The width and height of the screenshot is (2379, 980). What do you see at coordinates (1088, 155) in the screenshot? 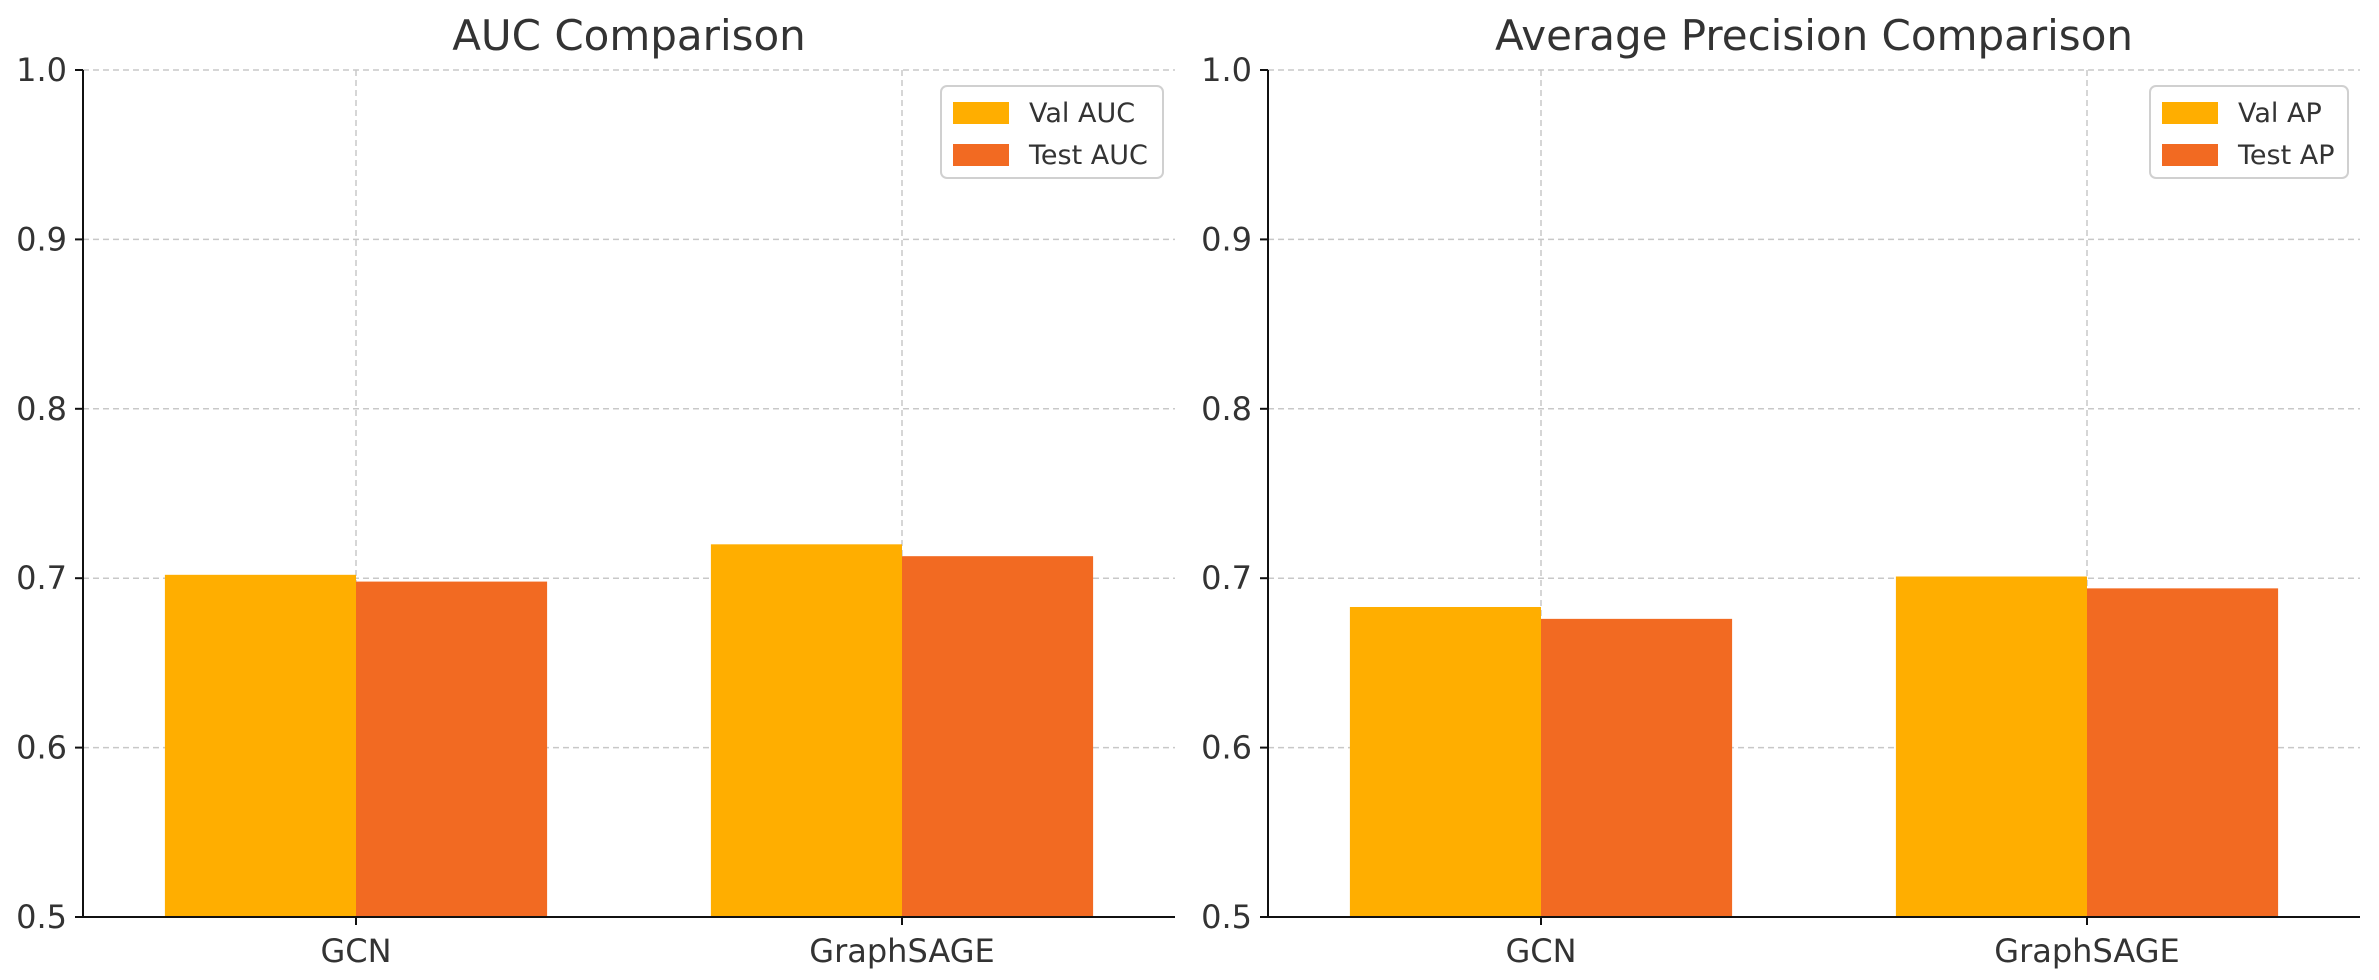
I see `legend-label: Test AUC` at bounding box center [1088, 155].